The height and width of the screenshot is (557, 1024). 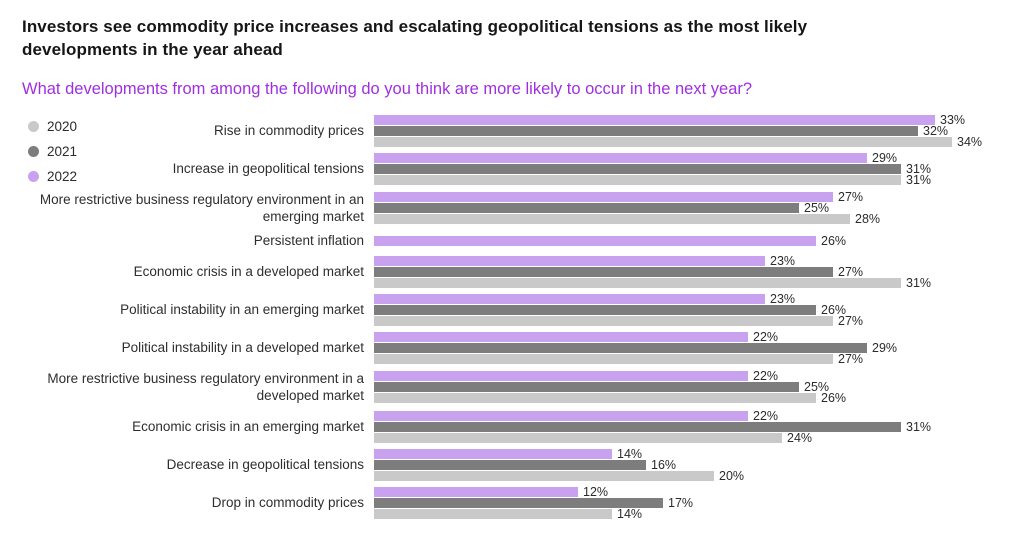 I want to click on bar-line: 24%, so click(x=688, y=438).